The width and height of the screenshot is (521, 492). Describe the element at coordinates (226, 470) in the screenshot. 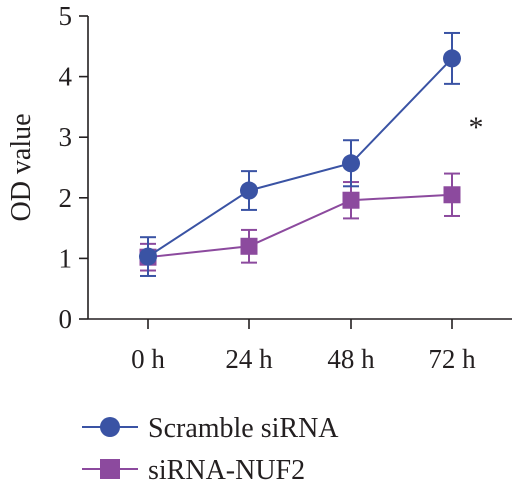

I see `legend-label: siRNA-NUF2` at that location.